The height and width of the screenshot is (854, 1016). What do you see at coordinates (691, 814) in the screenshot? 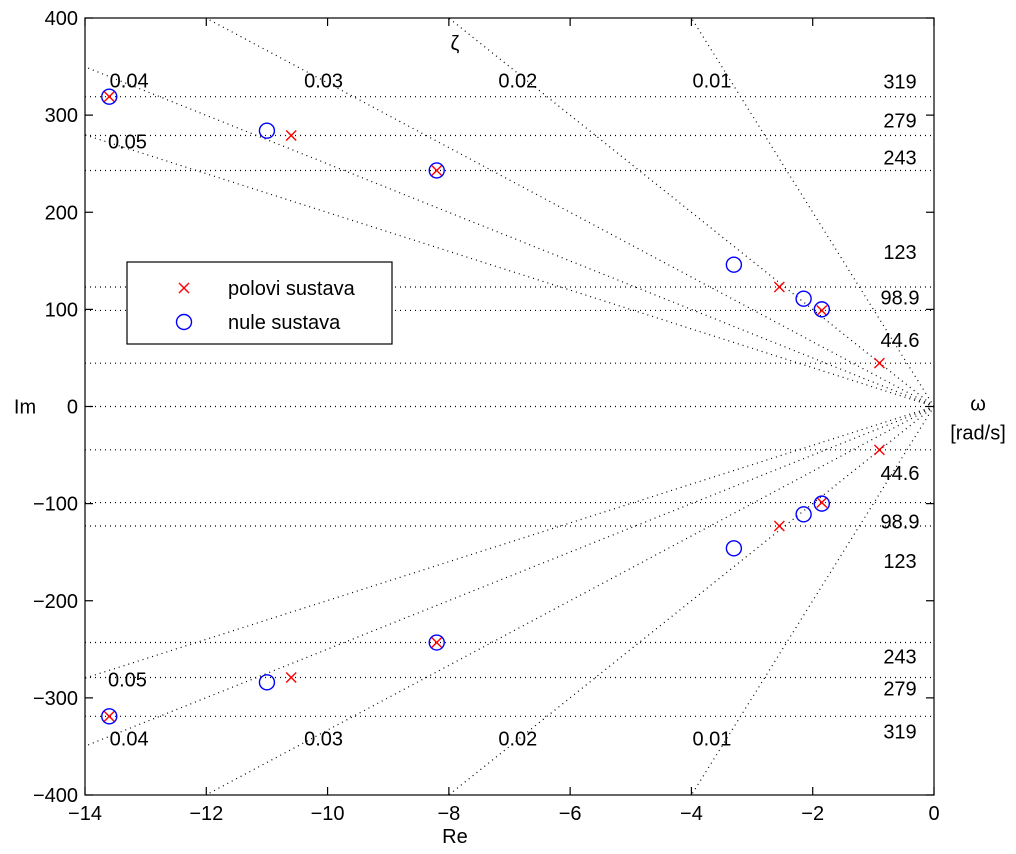
I see `x-tick-label: −4` at bounding box center [691, 814].